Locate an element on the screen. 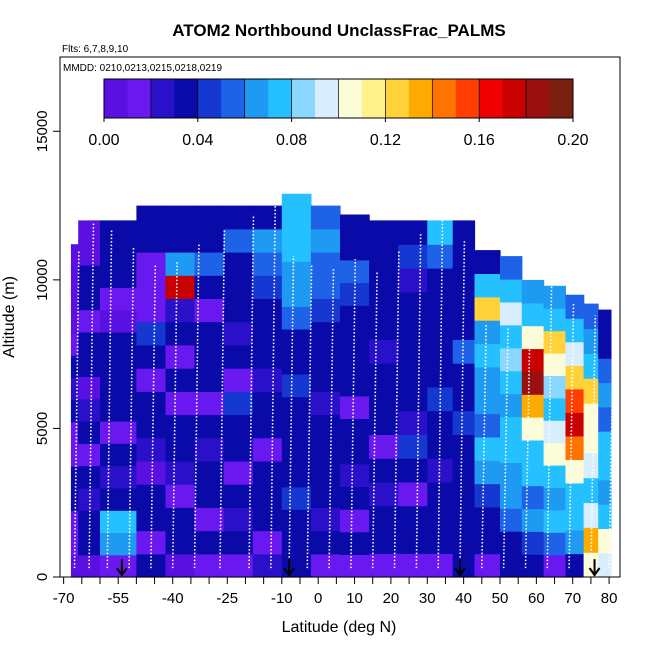 This screenshot has height=650, width=650. y-tick-label: 15000 is located at coordinates (42, 131).